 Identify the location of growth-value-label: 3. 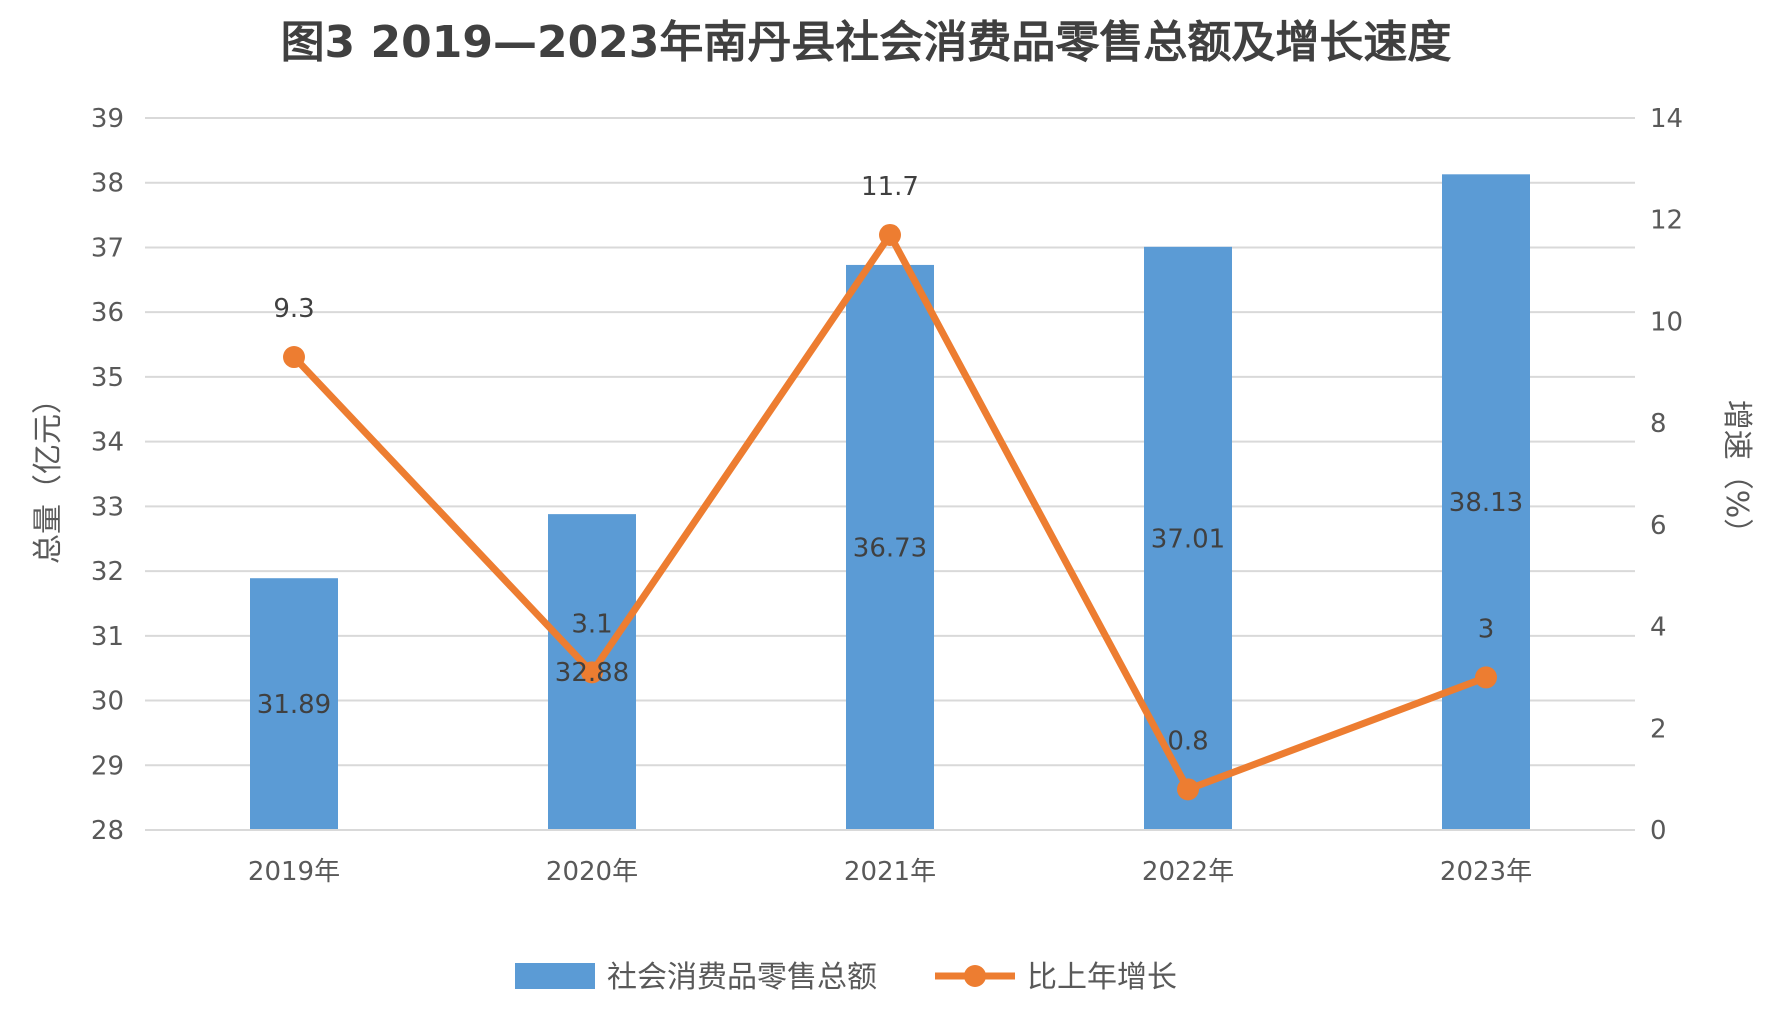
(1486, 629).